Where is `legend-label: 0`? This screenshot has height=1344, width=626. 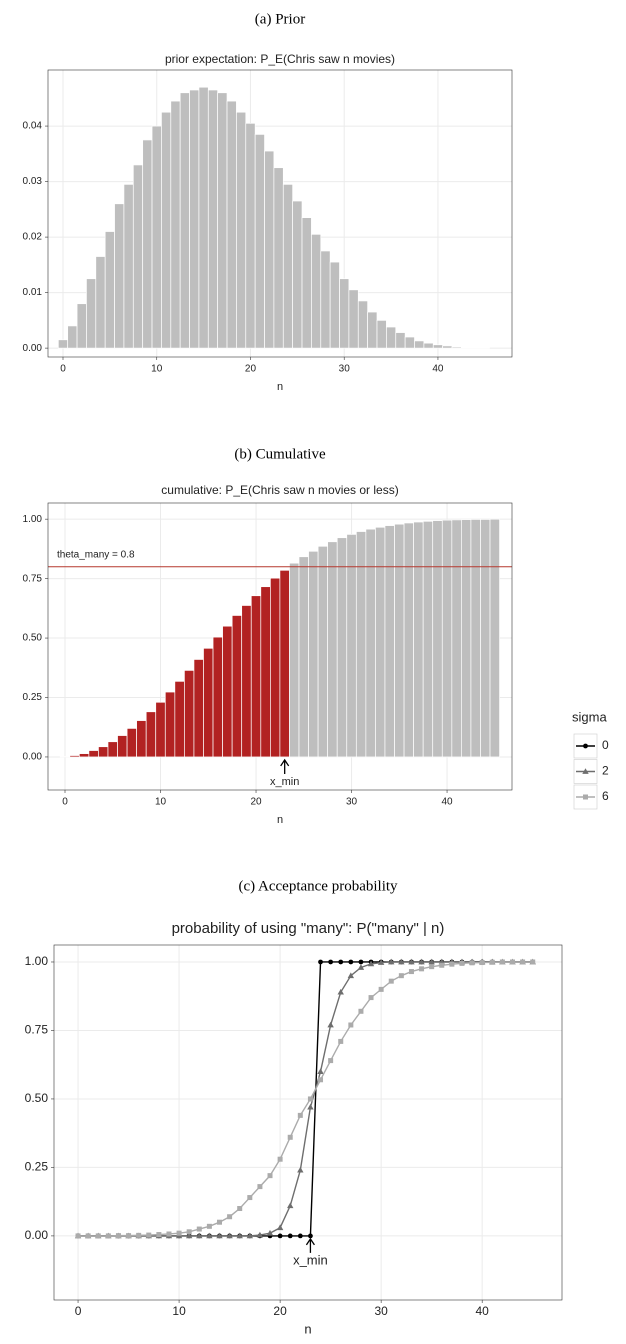
legend-label: 0 is located at coordinates (605, 745).